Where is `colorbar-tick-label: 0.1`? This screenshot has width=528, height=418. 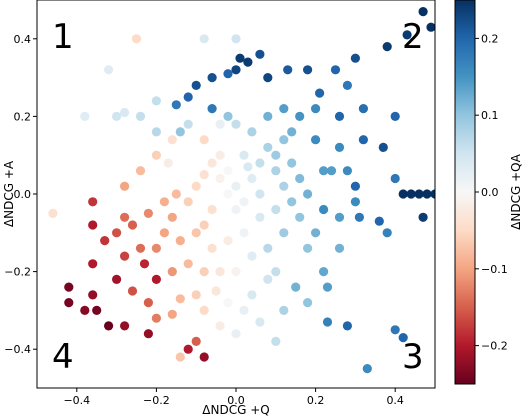 colorbar-tick-label: 0.1 is located at coordinates (490, 115).